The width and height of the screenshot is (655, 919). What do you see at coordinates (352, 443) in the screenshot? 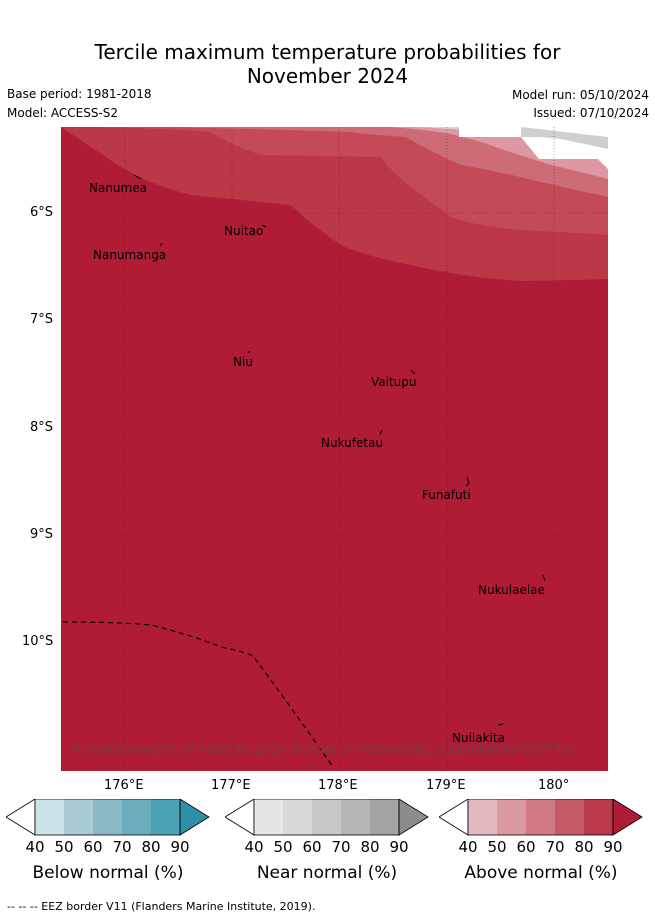
I see `place-label-nukufetau: Nukufetau` at bounding box center [352, 443].